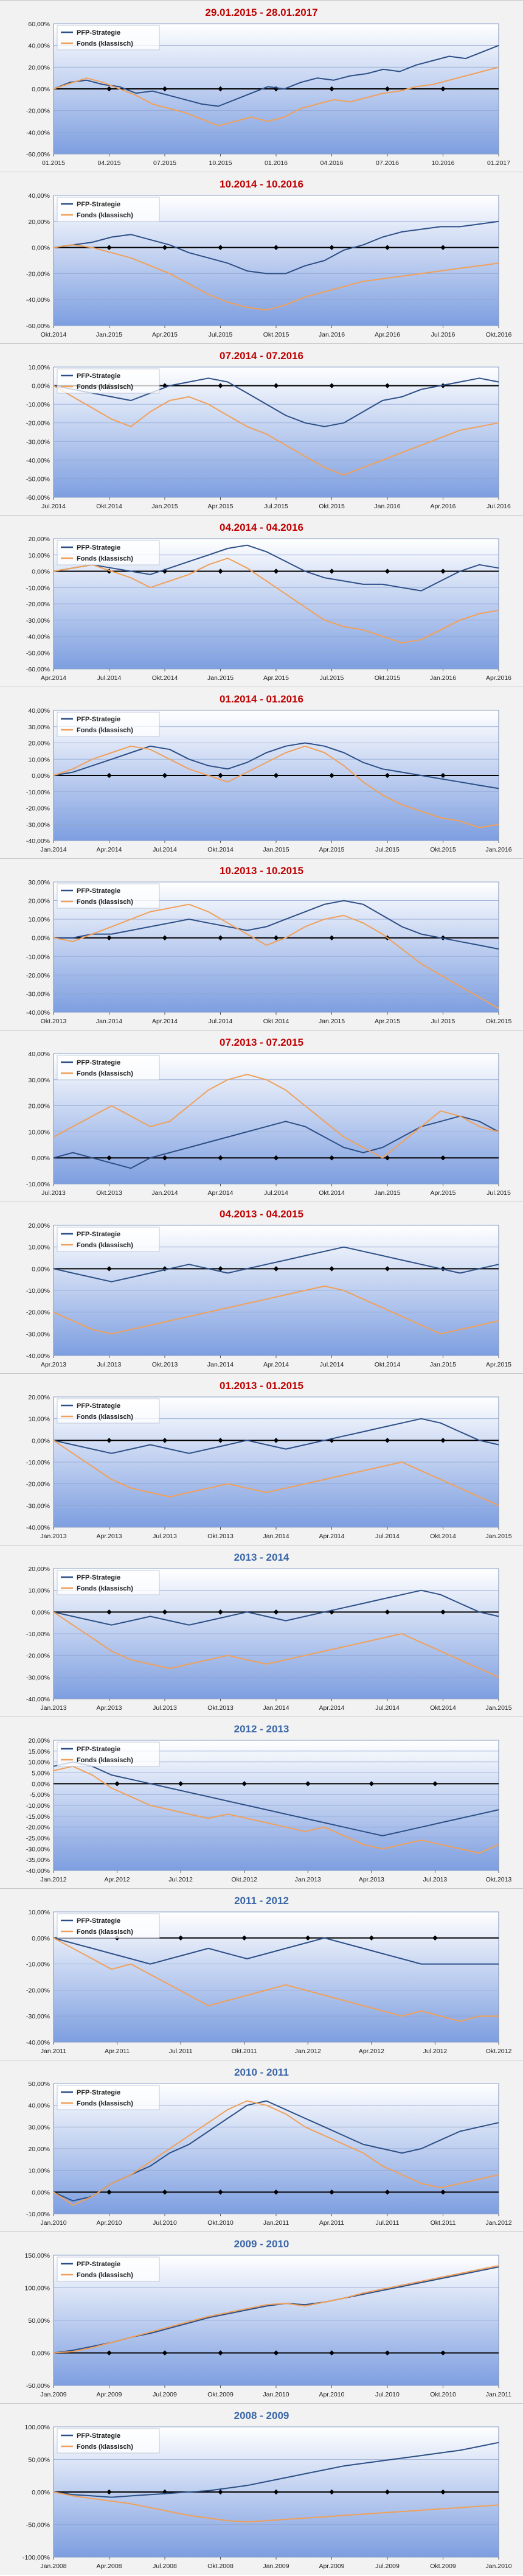 The width and height of the screenshot is (523, 2576). What do you see at coordinates (244, 1880) in the screenshot?
I see `x-tick-label: Okt.2012` at bounding box center [244, 1880].